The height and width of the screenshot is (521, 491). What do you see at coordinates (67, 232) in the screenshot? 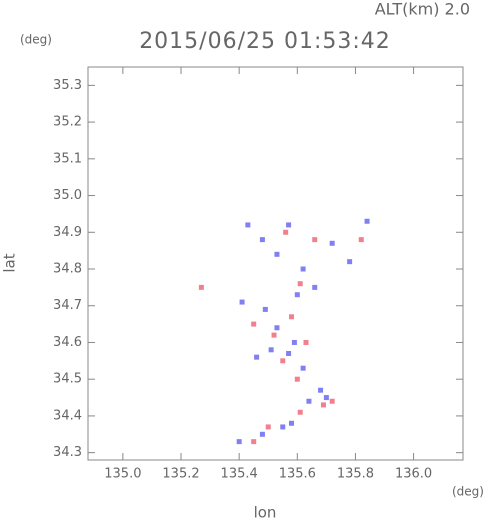
I see `y-tick-label: 34.9` at bounding box center [67, 232].